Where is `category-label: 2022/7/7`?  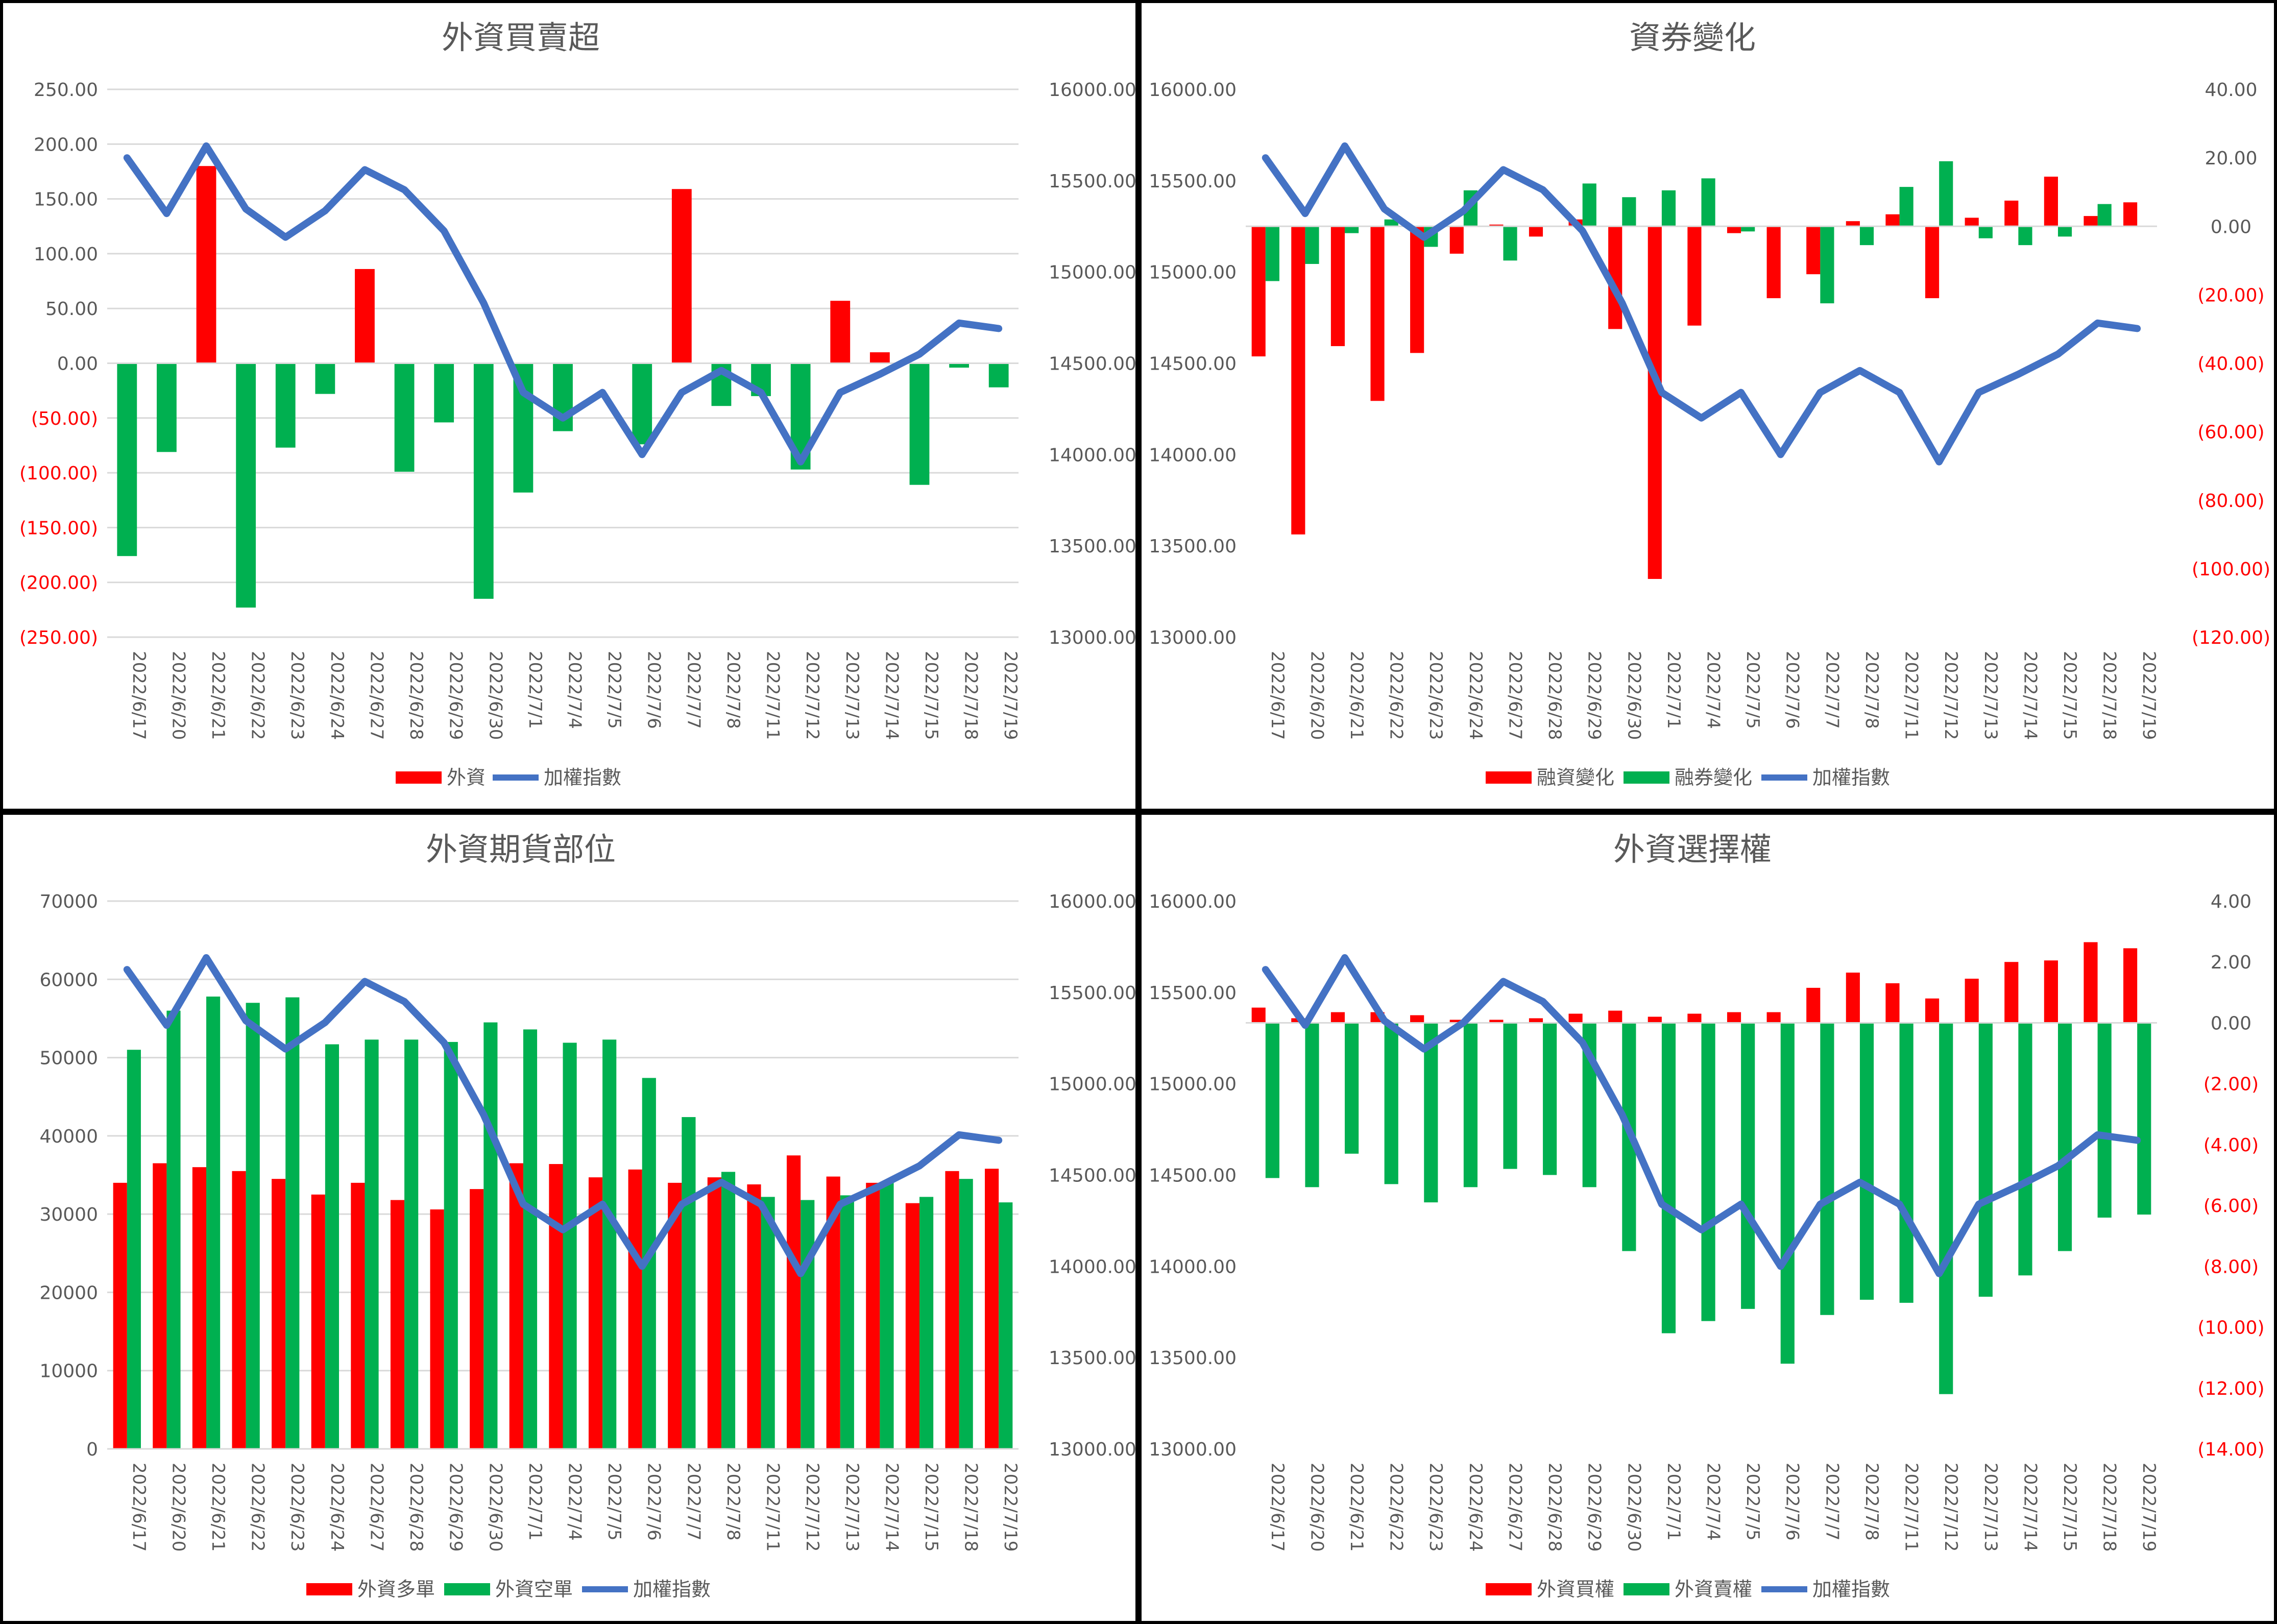 category-label: 2022/7/7 is located at coordinates (693, 690).